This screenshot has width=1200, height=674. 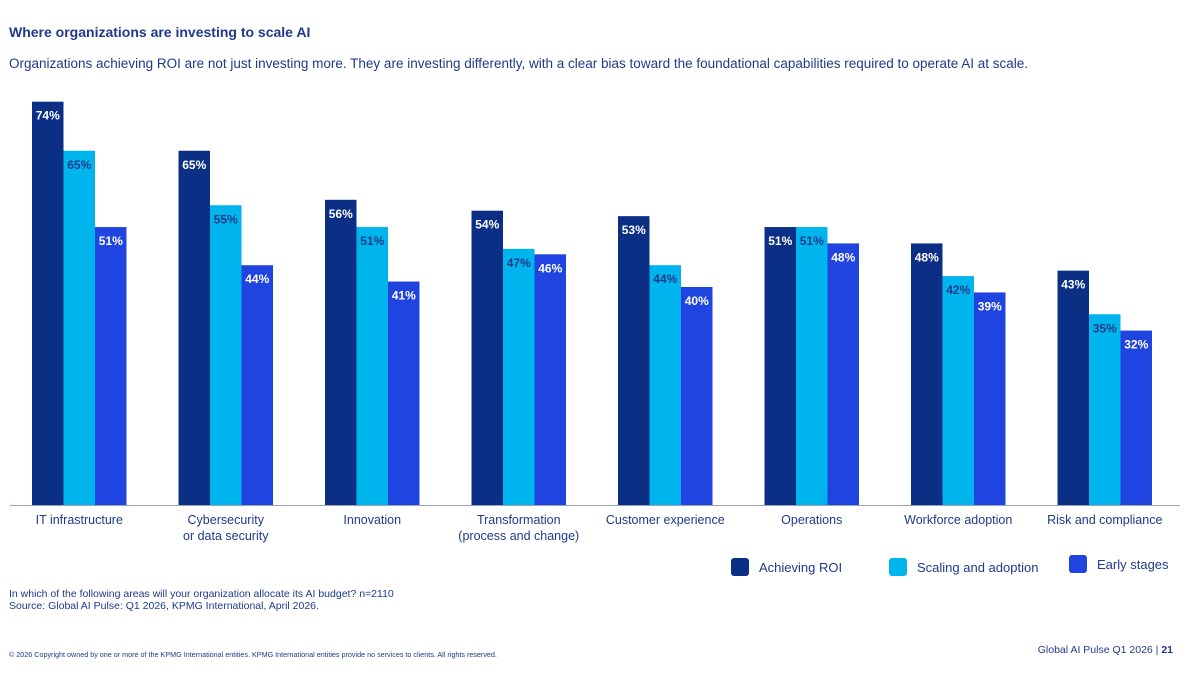 I want to click on category-label: or data security, so click(x=226, y=536).